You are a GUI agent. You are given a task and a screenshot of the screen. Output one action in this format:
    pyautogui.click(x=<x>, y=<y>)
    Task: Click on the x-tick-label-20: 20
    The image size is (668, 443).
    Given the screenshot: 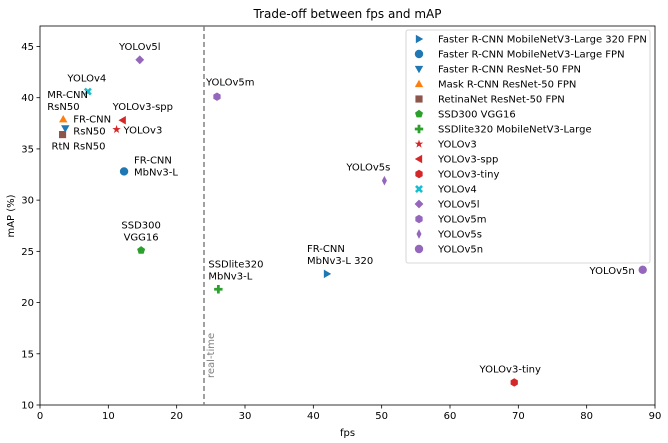 What is the action you would take?
    pyautogui.click(x=176, y=416)
    